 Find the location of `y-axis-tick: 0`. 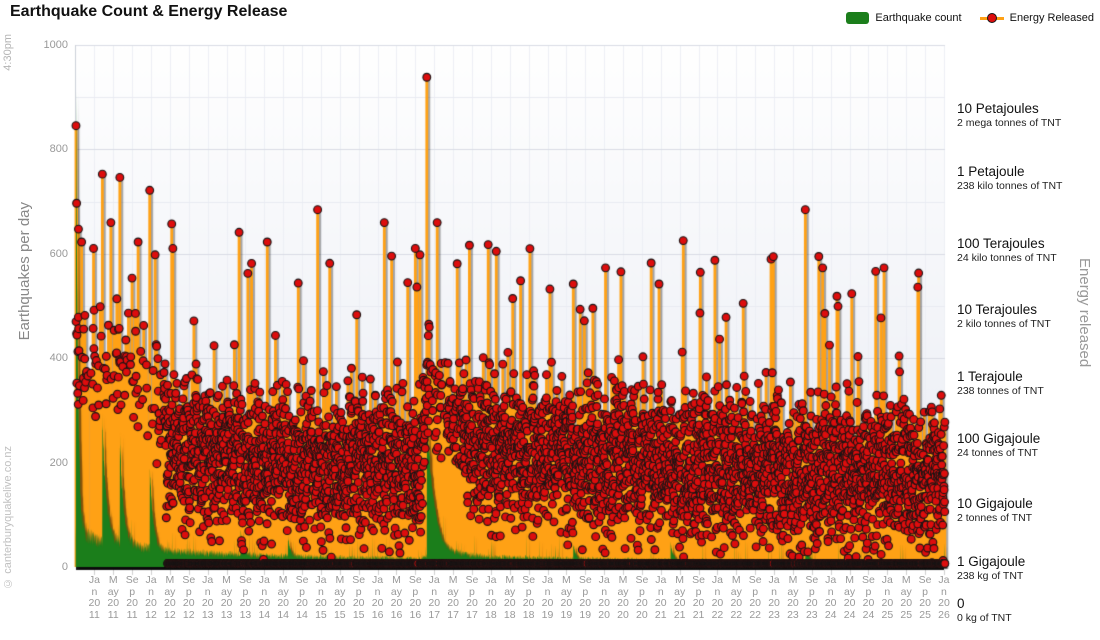

y-axis-tick: 0 is located at coordinates (64, 567).